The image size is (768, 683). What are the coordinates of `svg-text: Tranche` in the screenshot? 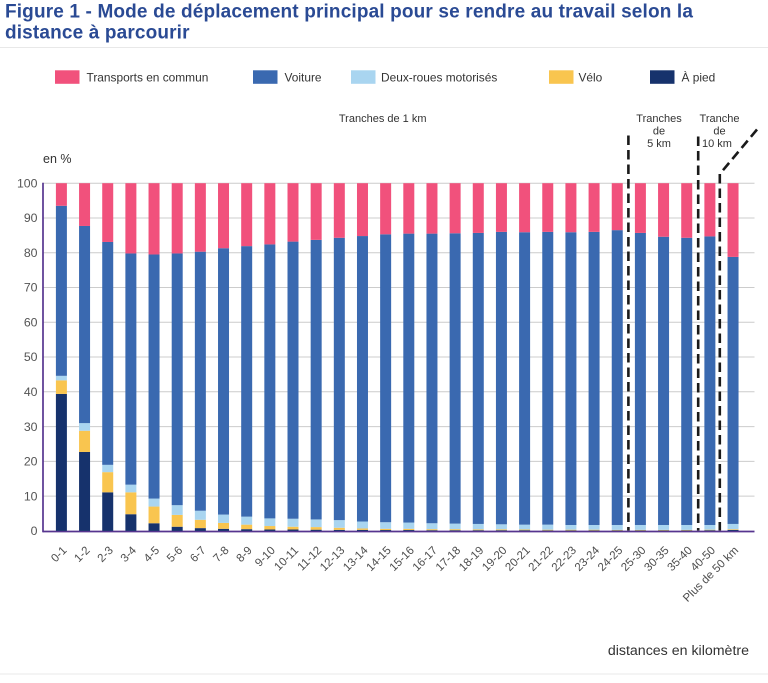 It's located at (720, 119).